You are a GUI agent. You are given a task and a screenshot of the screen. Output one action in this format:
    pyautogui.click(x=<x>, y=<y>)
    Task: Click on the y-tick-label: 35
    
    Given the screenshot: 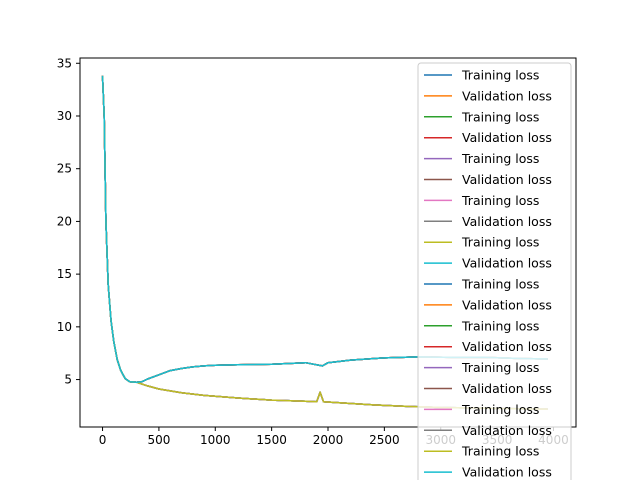 What is the action you would take?
    pyautogui.click(x=64, y=63)
    